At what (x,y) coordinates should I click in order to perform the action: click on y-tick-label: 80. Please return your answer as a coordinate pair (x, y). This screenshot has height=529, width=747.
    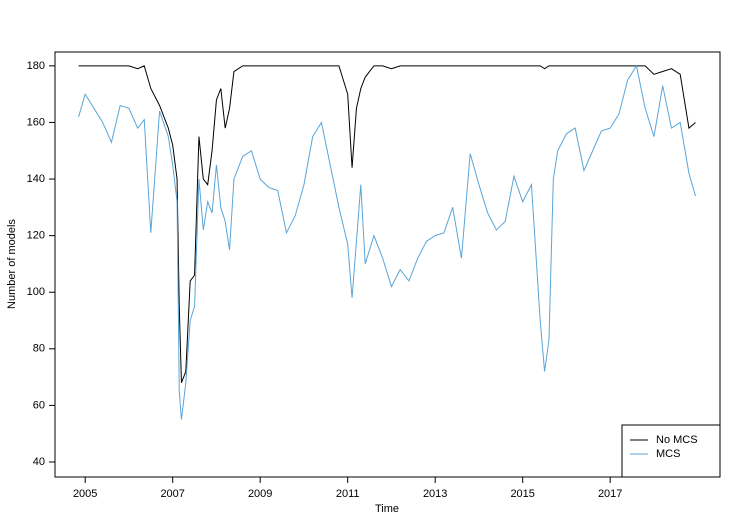
    Looking at the image, I should click on (39, 349).